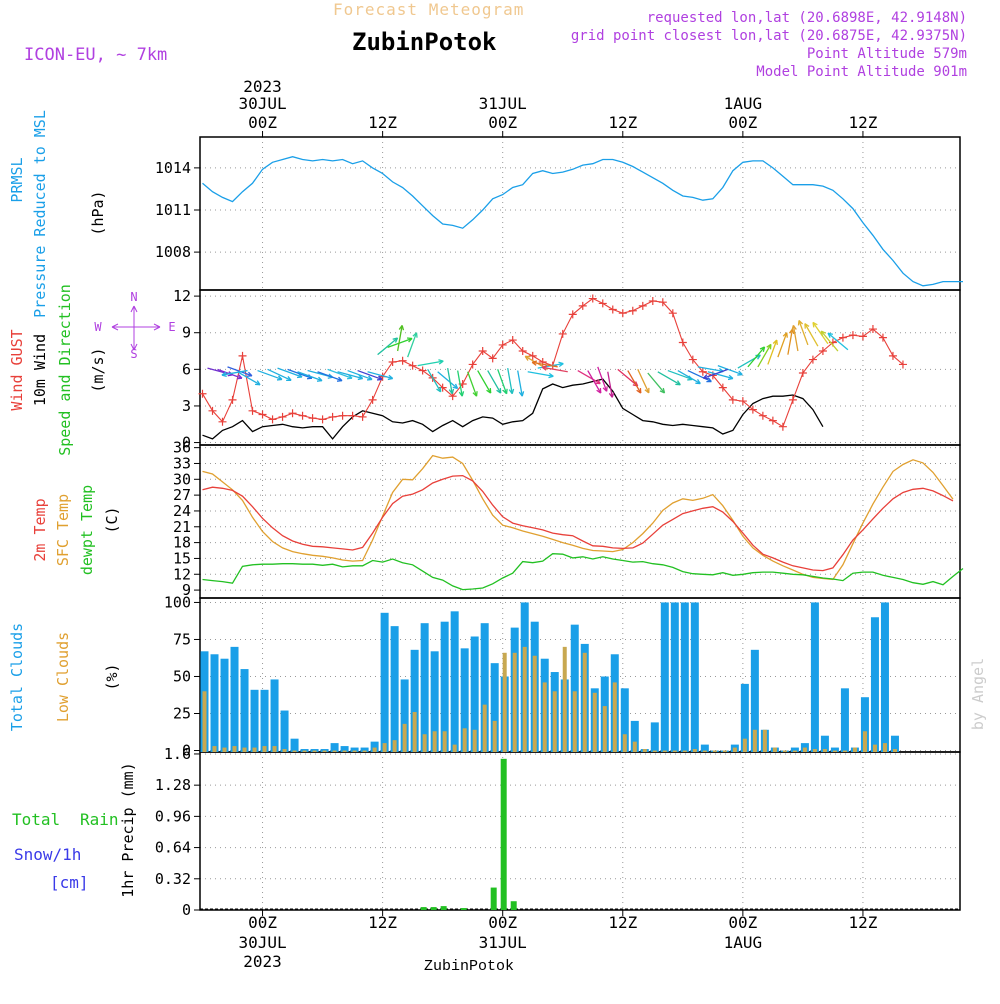  What do you see at coordinates (182, 296) in the screenshot?
I see `wind-ytick-label: 12` at bounding box center [182, 296].